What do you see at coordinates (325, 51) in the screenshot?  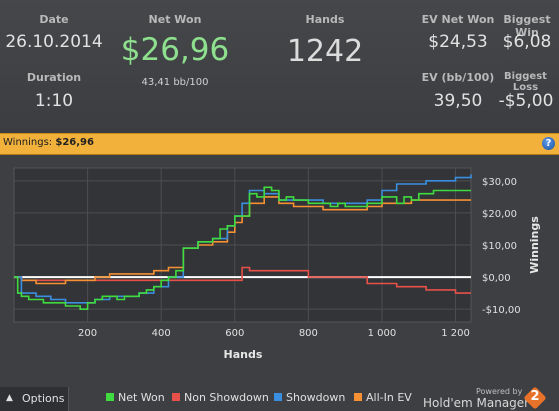 I see `hands-value: 1242` at bounding box center [325, 51].